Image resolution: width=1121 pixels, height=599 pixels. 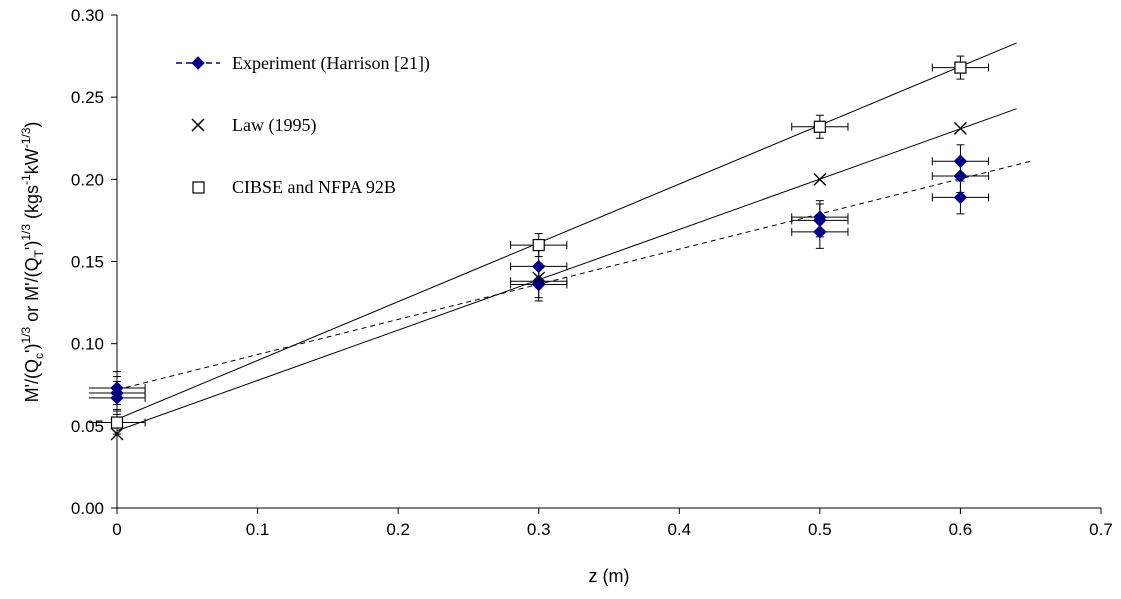 I want to click on x-tick-label: 0.6, so click(x=961, y=529).